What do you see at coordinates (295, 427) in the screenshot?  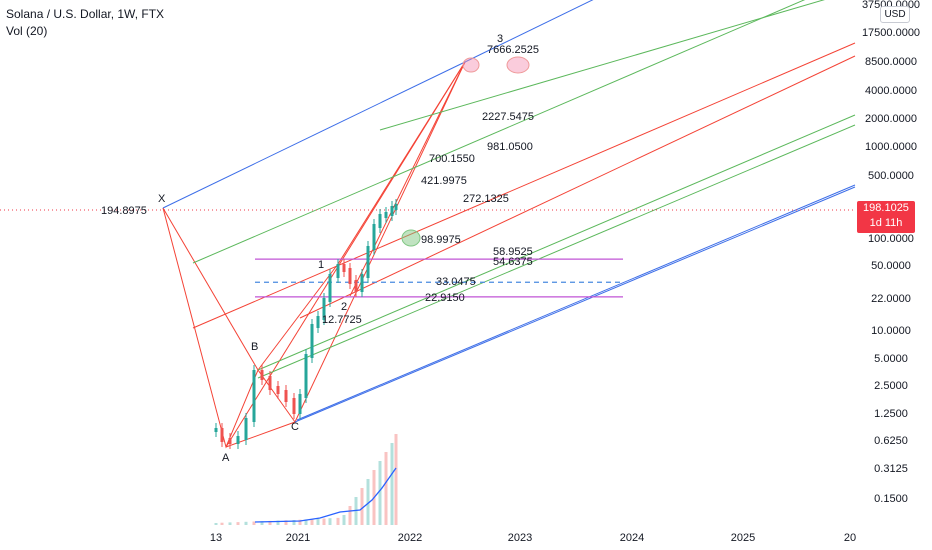 I see `point-label-c: C` at bounding box center [295, 427].